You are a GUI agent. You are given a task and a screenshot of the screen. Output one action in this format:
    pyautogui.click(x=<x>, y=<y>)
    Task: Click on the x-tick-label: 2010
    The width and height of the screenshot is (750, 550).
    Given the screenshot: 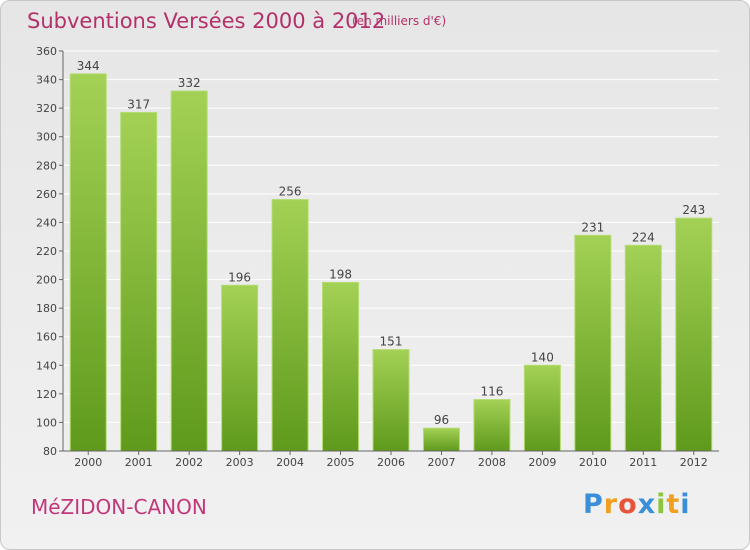 What is the action you would take?
    pyautogui.click(x=593, y=462)
    